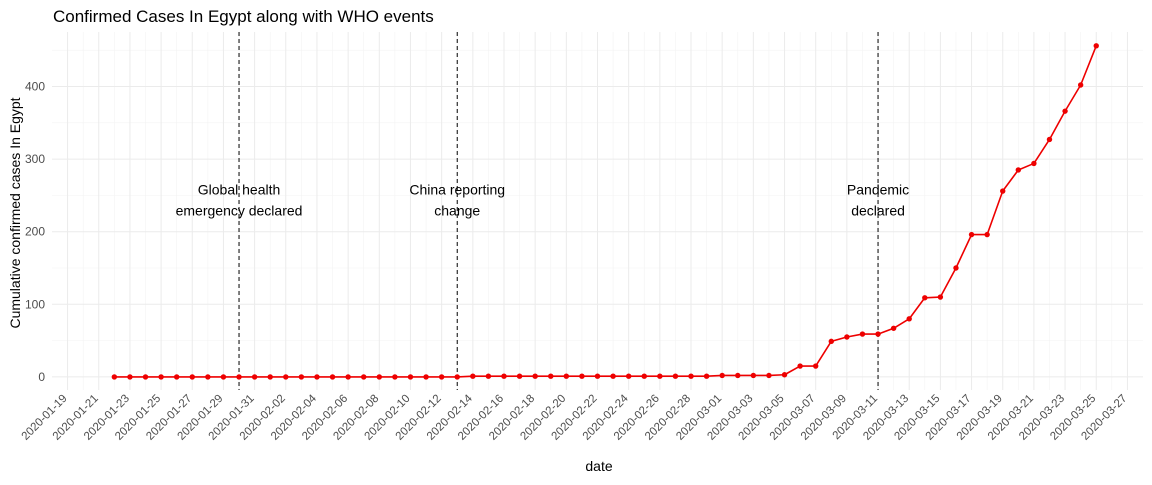 Image resolution: width=1152 pixels, height=485 pixels. I want to click on event-label: emergency declared, so click(239, 211).